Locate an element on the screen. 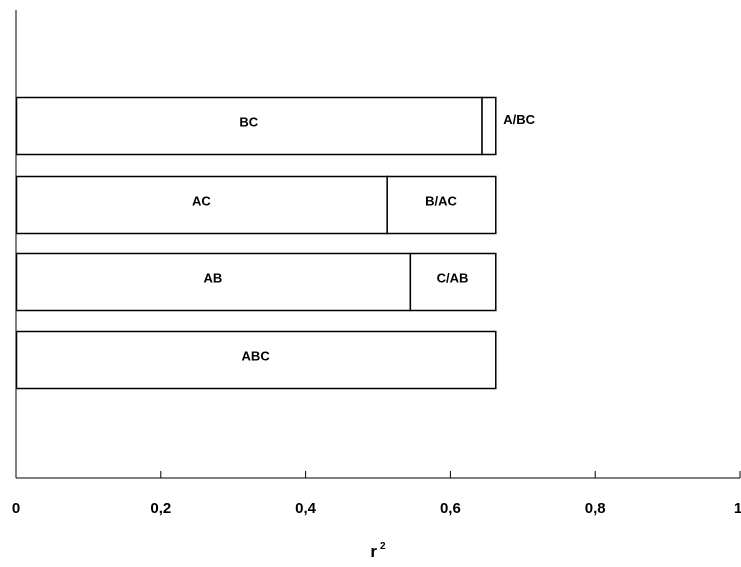  x-tick-label: 0 is located at coordinates (16, 508).